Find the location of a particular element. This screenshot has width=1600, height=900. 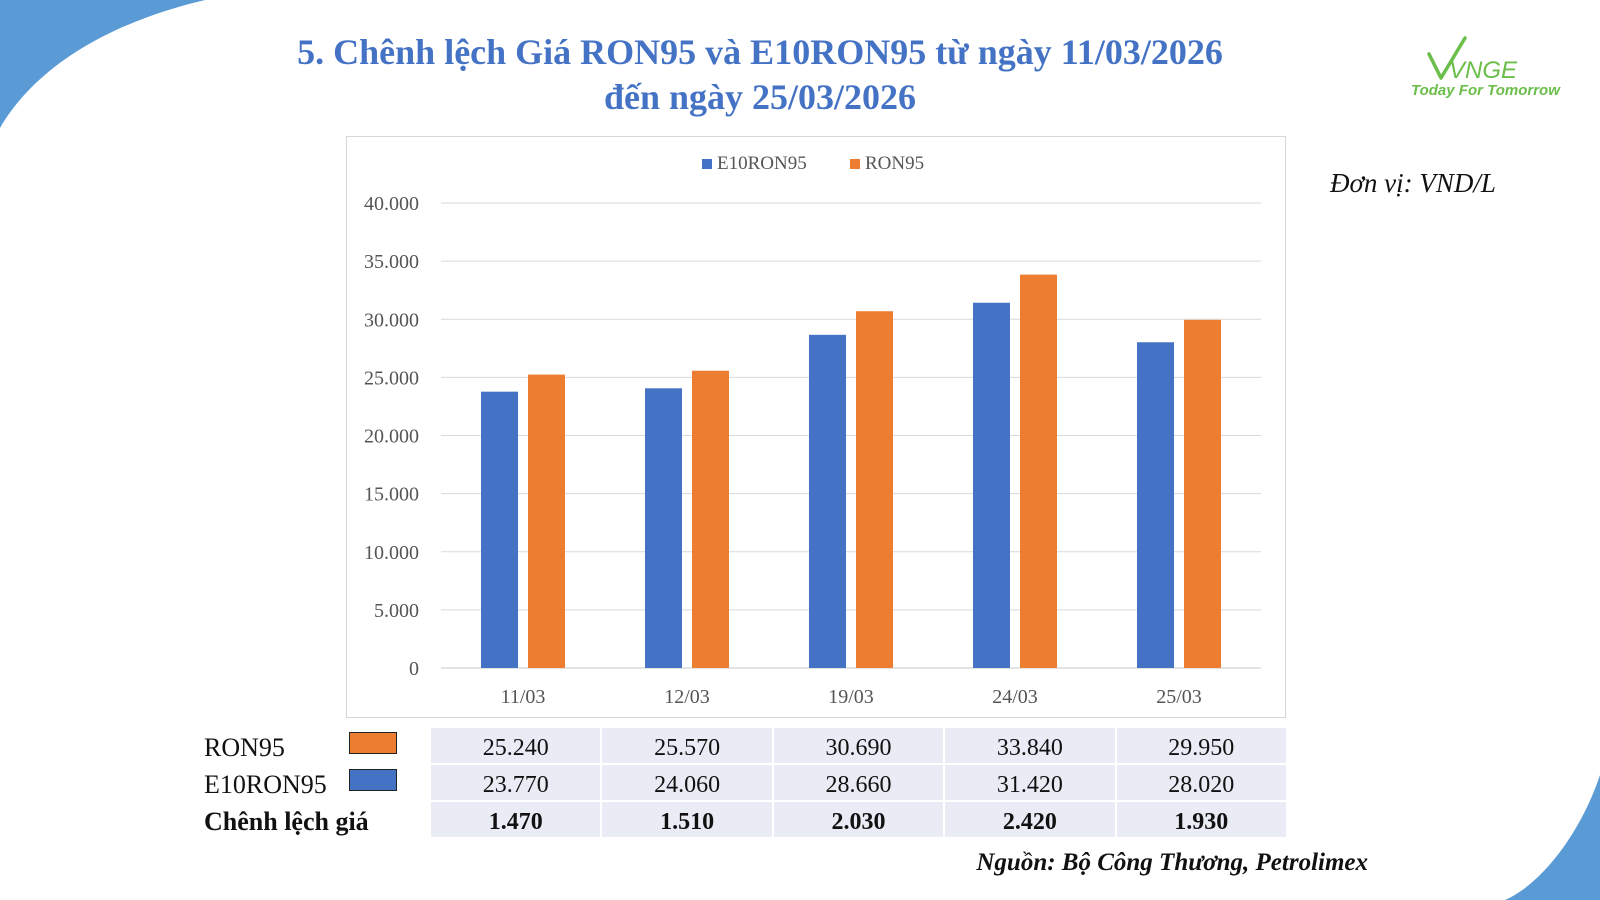

table-cell: 28.020 is located at coordinates (1202, 783).